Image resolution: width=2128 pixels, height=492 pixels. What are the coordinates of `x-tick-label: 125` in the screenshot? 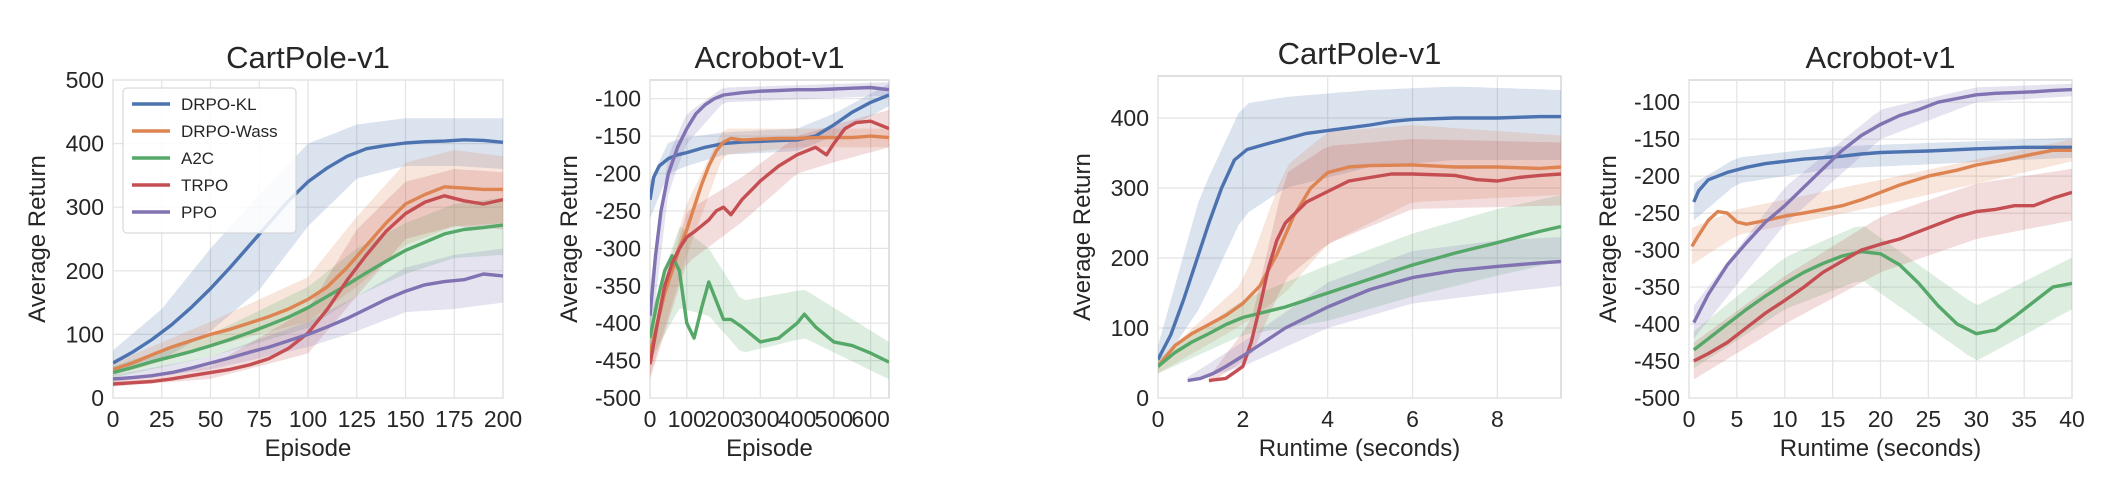 It's located at (357, 419).